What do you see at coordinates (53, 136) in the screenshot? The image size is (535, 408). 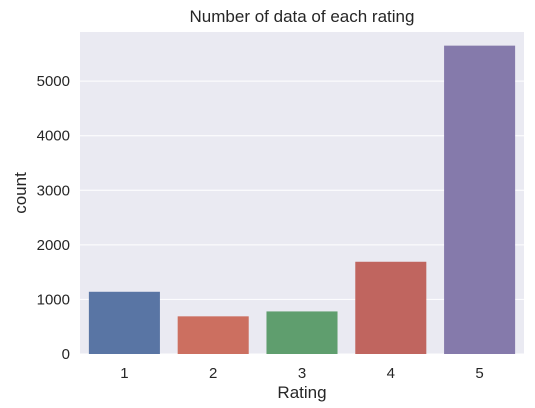 I see `y-tick-label: 4000` at bounding box center [53, 136].